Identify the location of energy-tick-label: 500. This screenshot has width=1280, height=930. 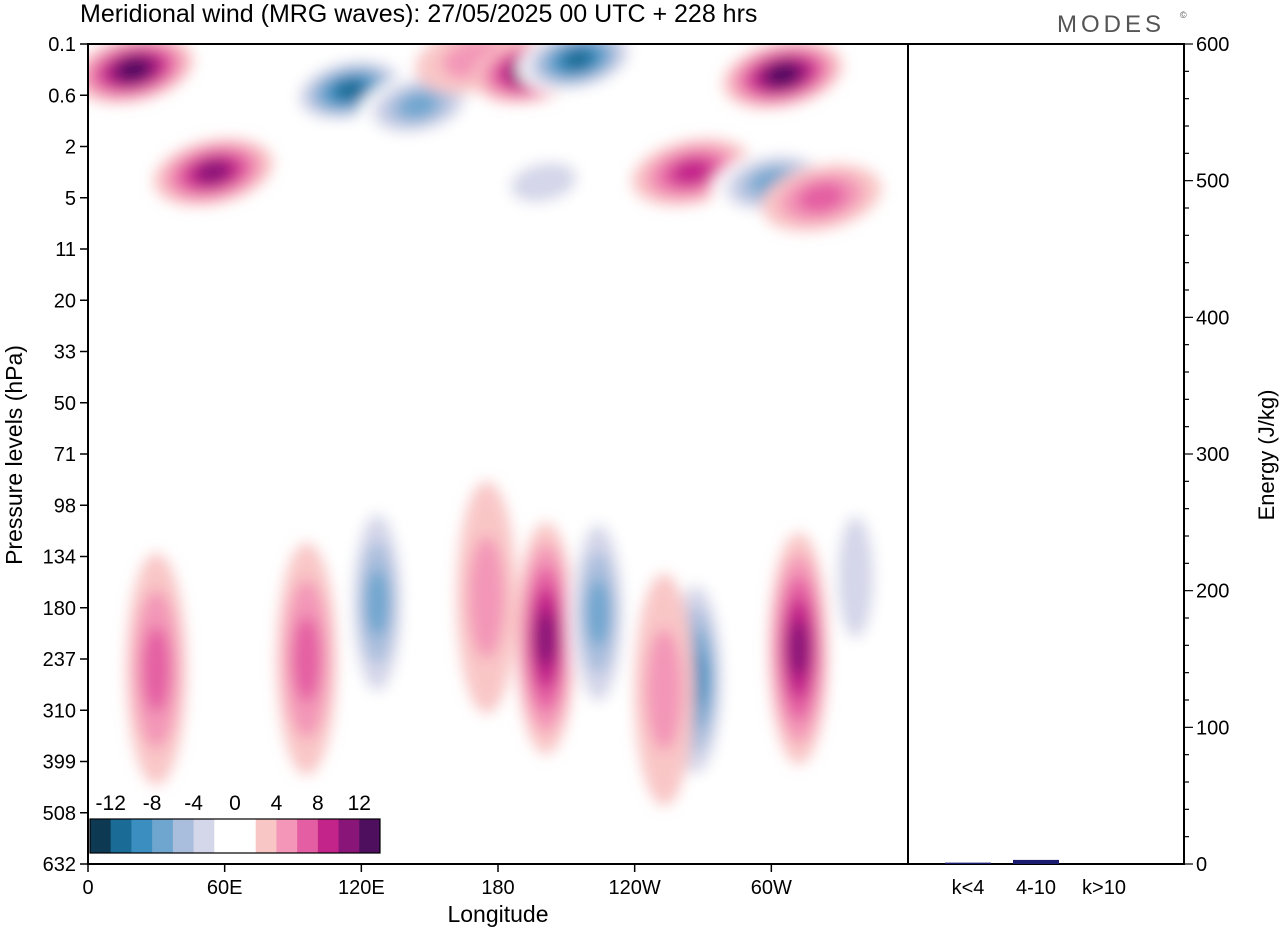
(1212, 182).